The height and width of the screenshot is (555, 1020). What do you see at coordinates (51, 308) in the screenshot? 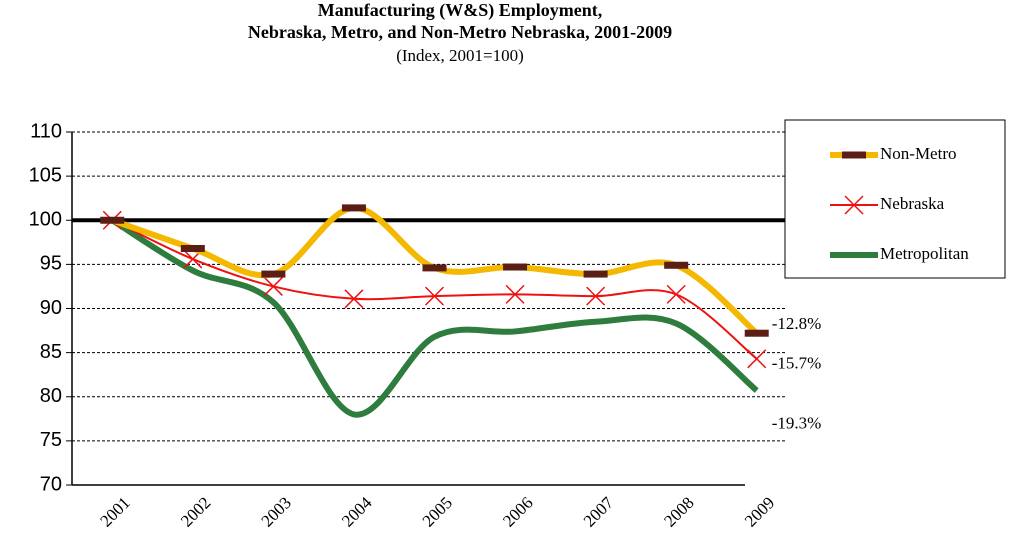
I see `y-tick-label: 90` at bounding box center [51, 308].